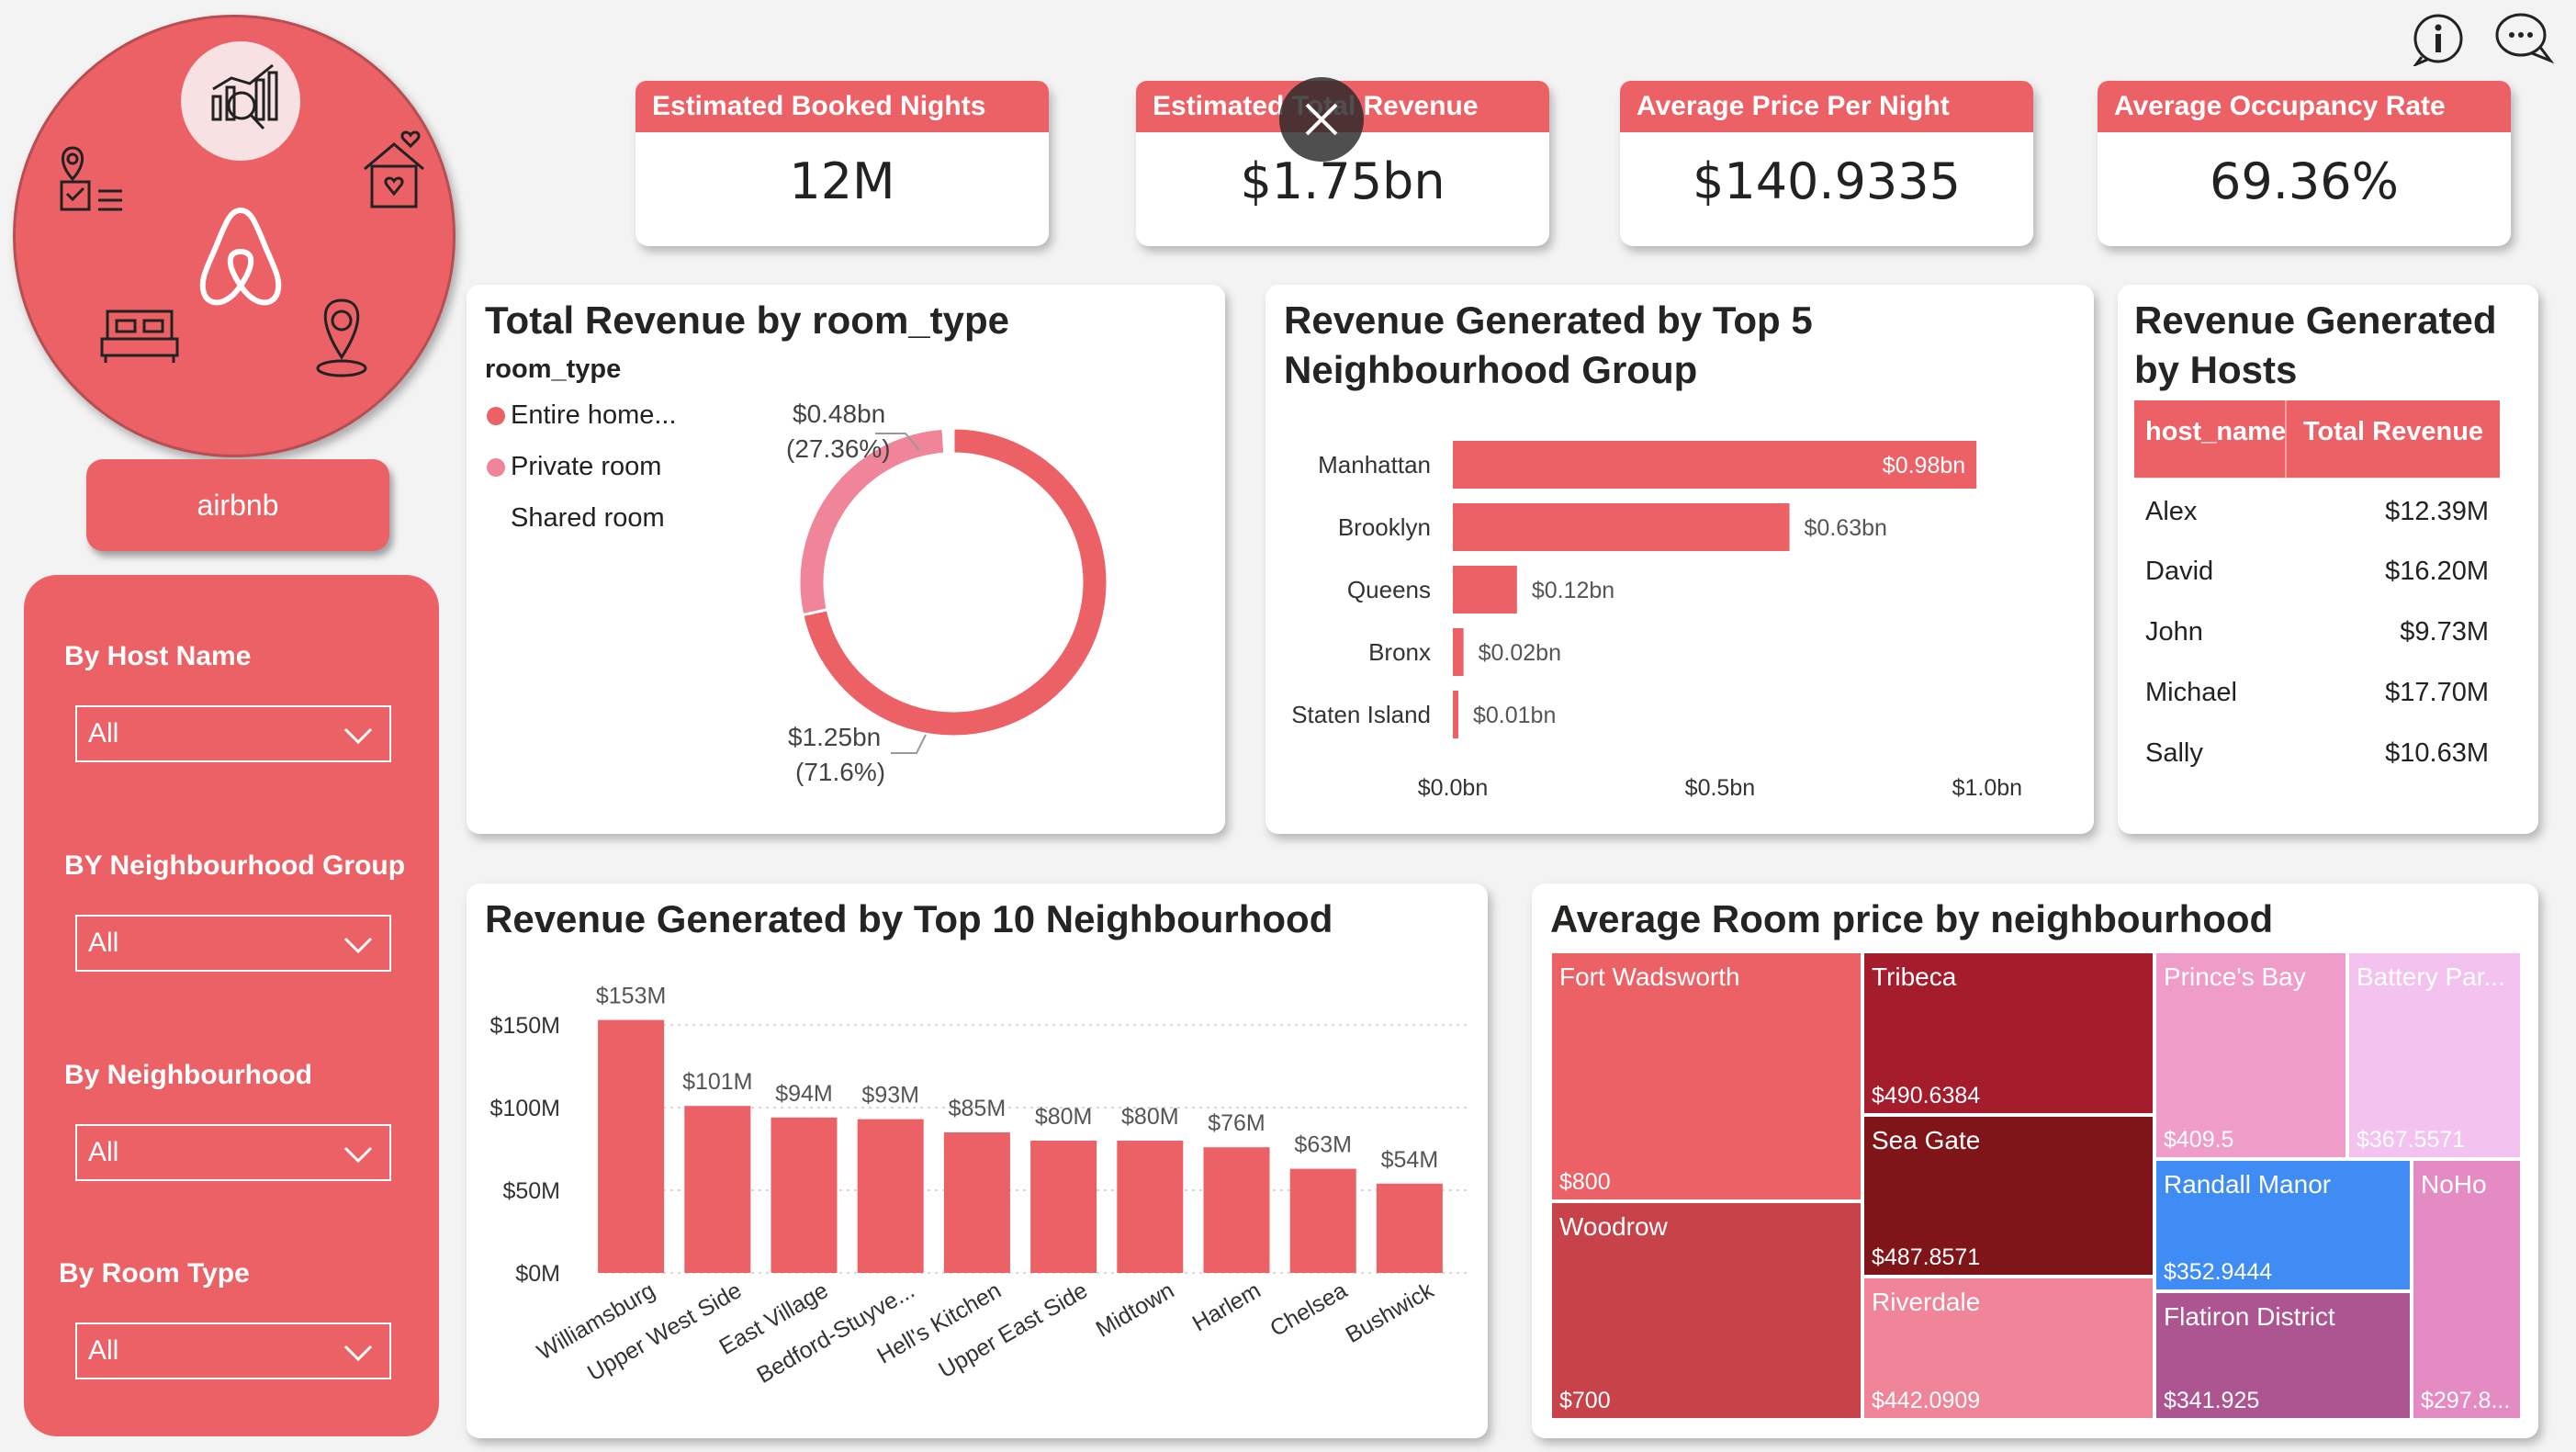 This screenshot has height=1452, width=2576. Describe the element at coordinates (1926, 1096) in the screenshot. I see `cell-value: $490.6384` at that location.